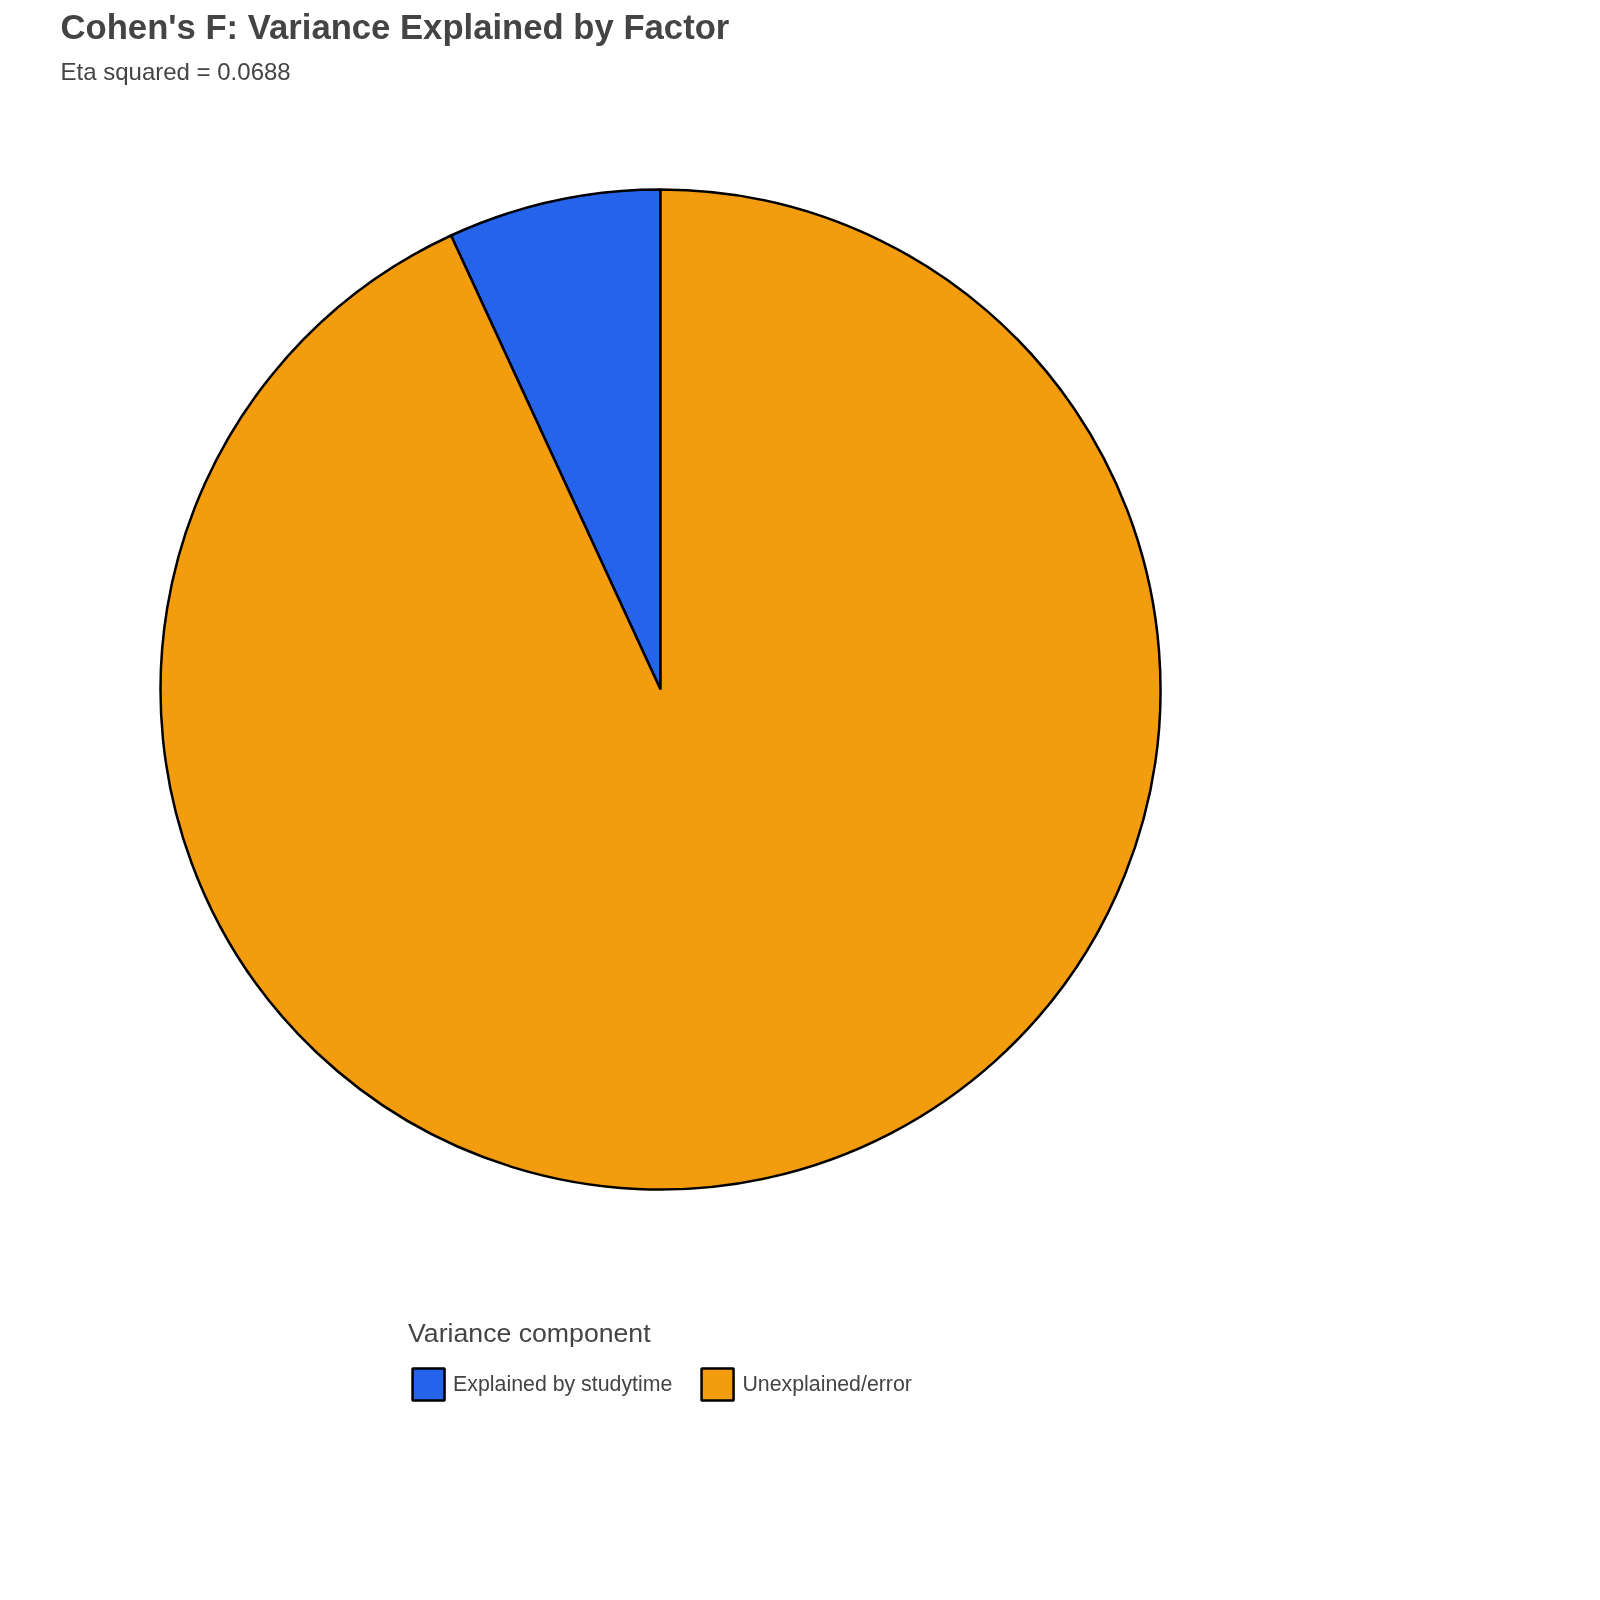  What do you see at coordinates (530, 1333) in the screenshot?
I see `legend-title: Variance component` at bounding box center [530, 1333].